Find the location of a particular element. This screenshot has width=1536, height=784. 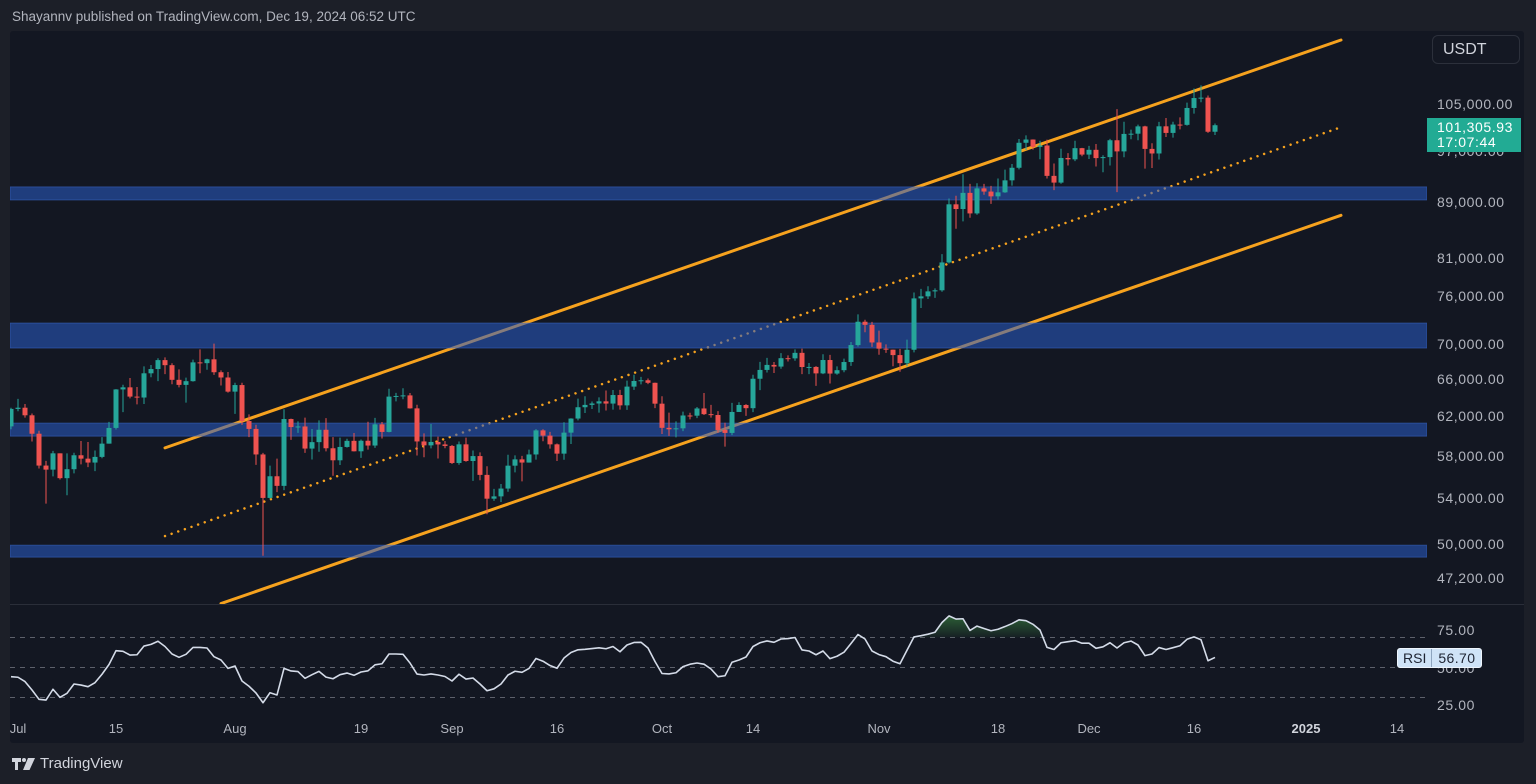

currency-button: USDT is located at coordinates (1476, 49).